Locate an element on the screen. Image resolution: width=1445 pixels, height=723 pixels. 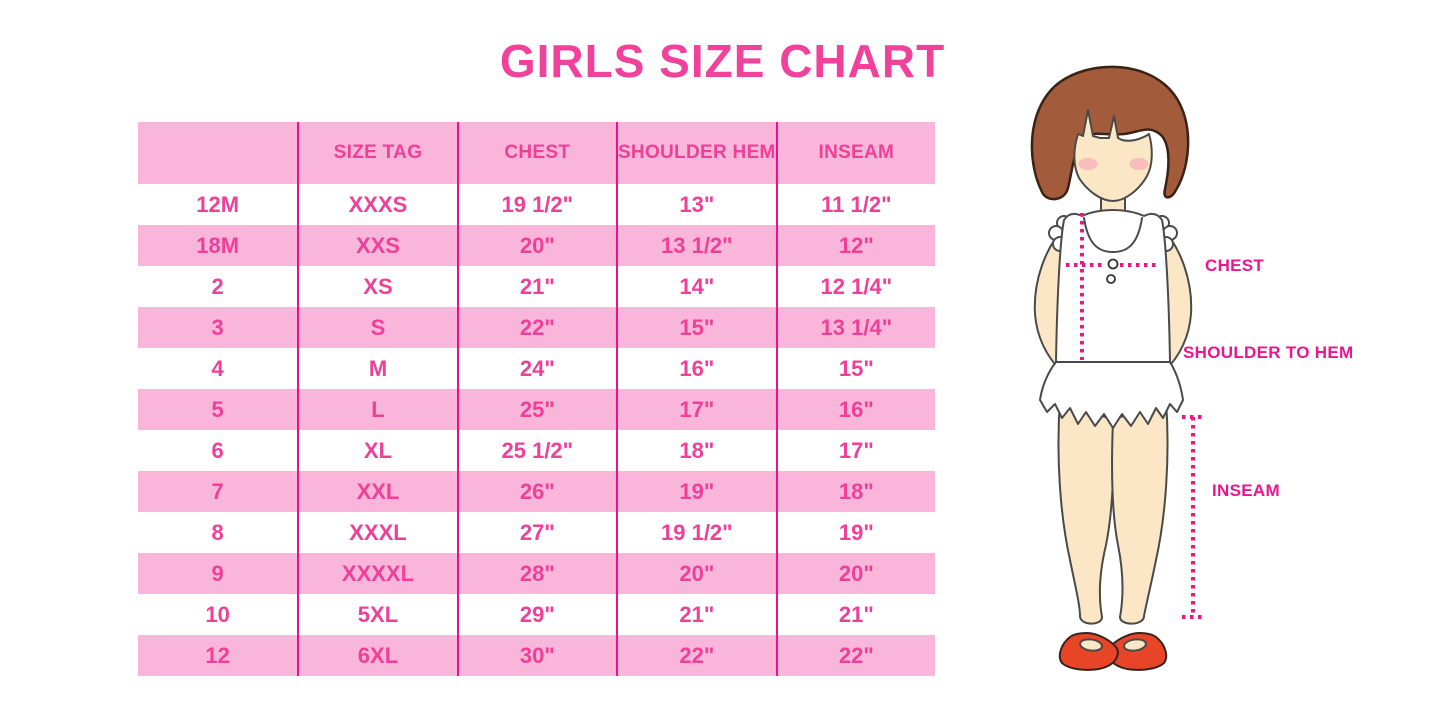
neckline is located at coordinates (1113, 235).